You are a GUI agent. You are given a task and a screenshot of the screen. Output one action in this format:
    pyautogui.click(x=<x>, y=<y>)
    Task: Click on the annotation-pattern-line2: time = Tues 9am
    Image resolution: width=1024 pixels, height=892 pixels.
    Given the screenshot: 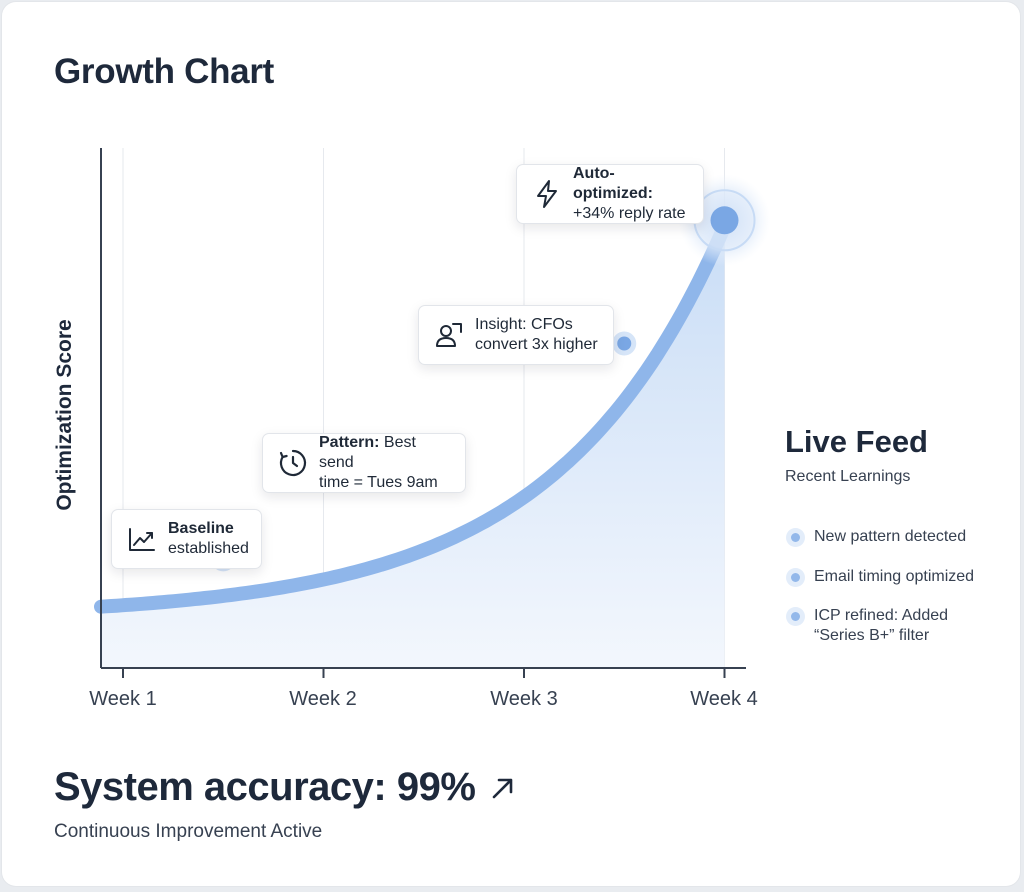 What is the action you would take?
    pyautogui.click(x=378, y=482)
    